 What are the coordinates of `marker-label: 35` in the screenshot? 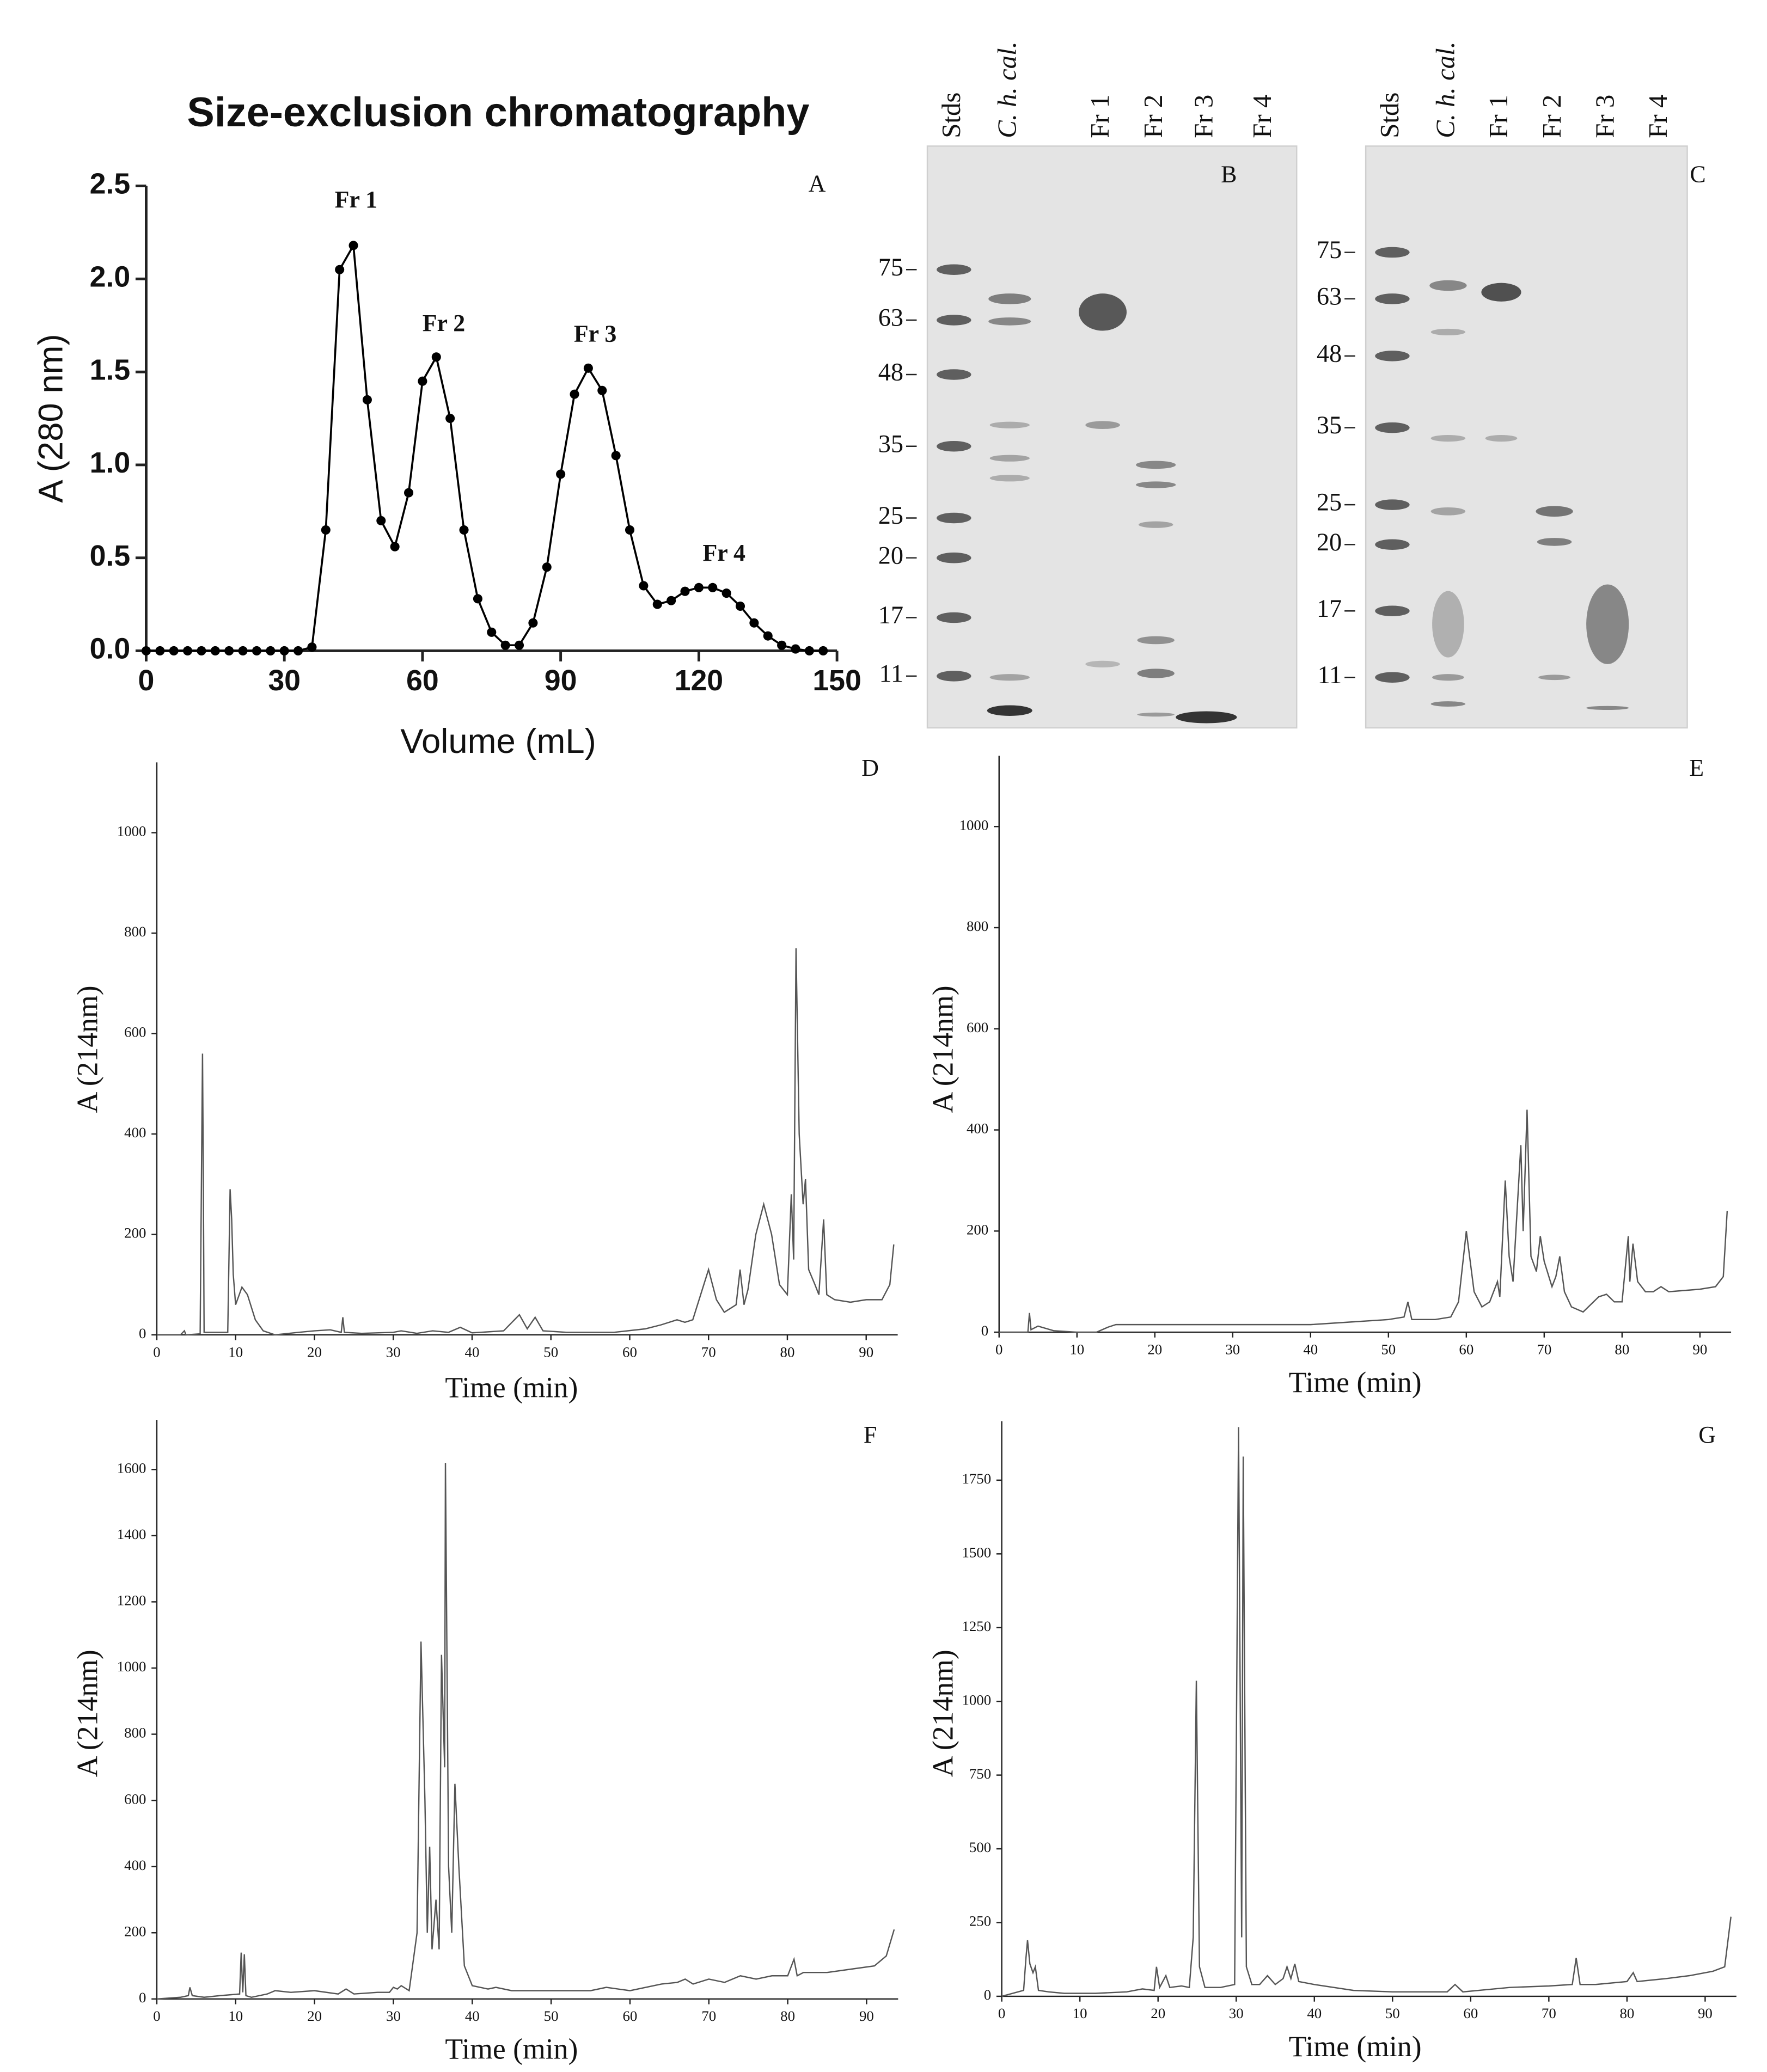 It's located at (1329, 425).